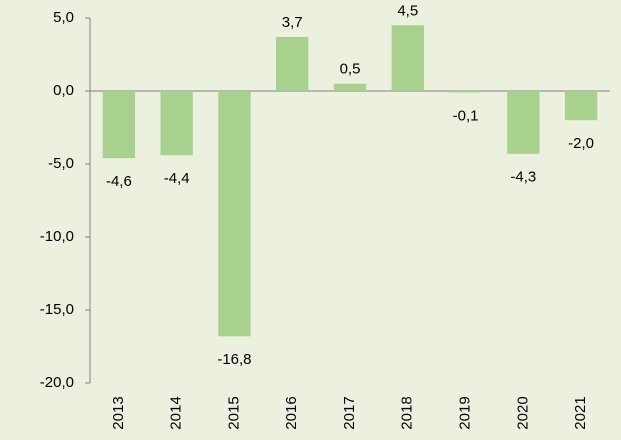  I want to click on x-tick-label: 2014, so click(176, 412).